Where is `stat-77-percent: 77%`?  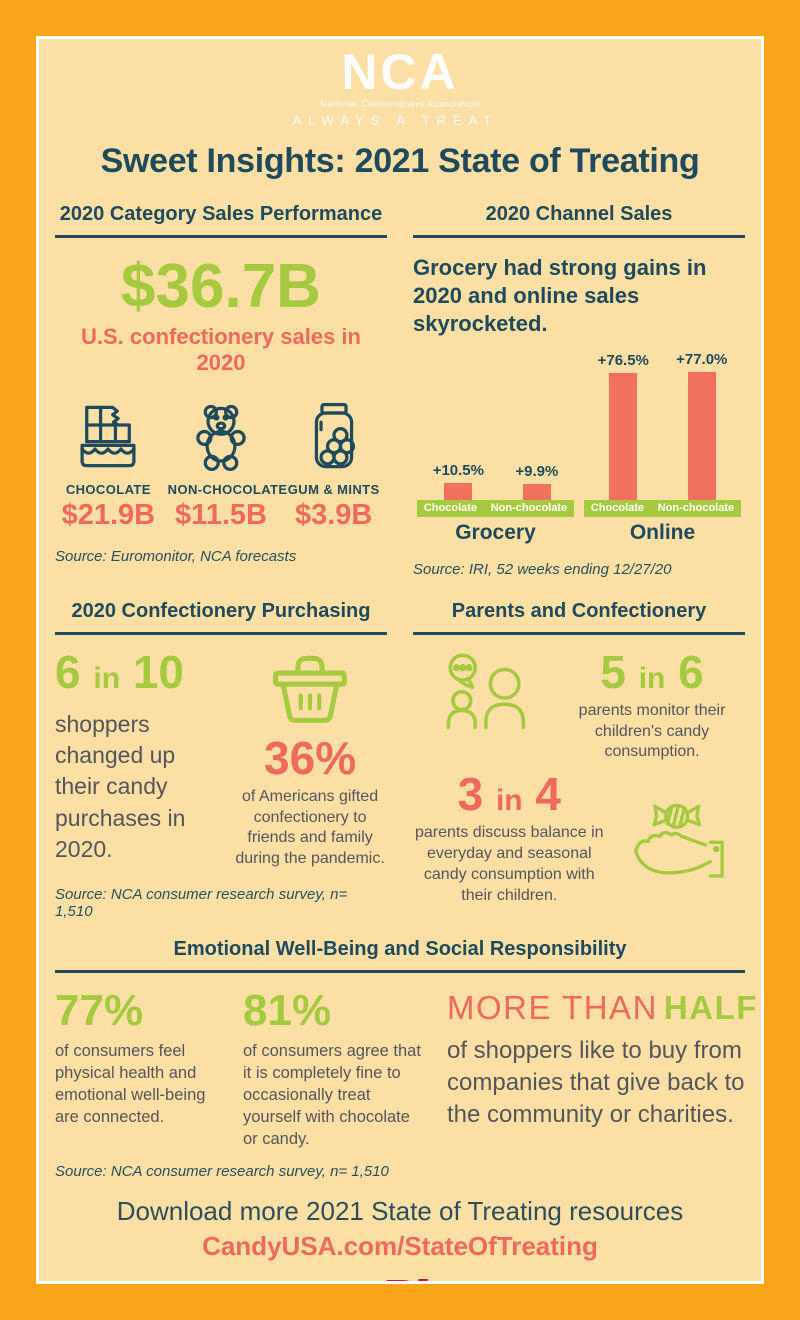 stat-77-percent: 77% is located at coordinates (99, 1010).